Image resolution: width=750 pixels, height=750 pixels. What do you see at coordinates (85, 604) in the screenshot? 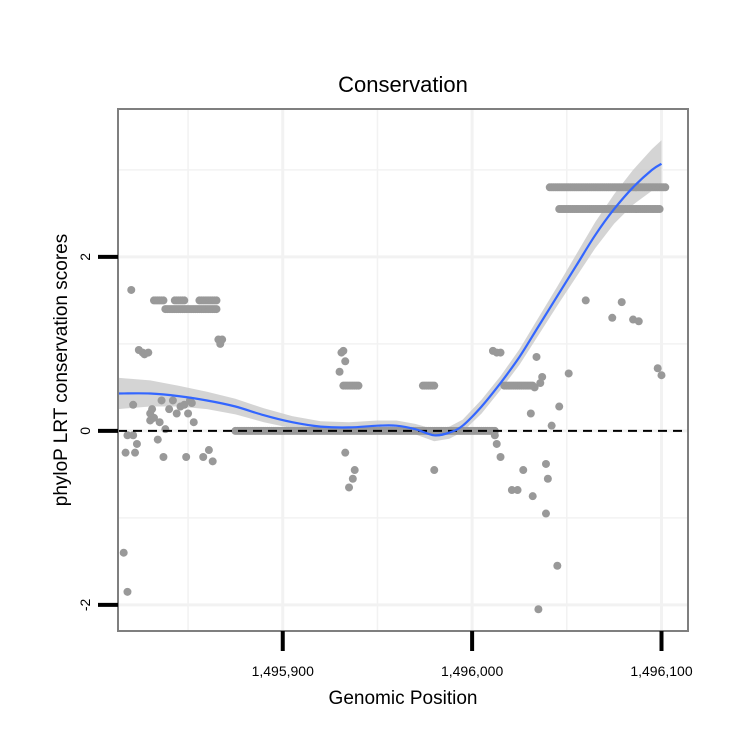
I see `y-tick-label: -2` at bounding box center [85, 604].